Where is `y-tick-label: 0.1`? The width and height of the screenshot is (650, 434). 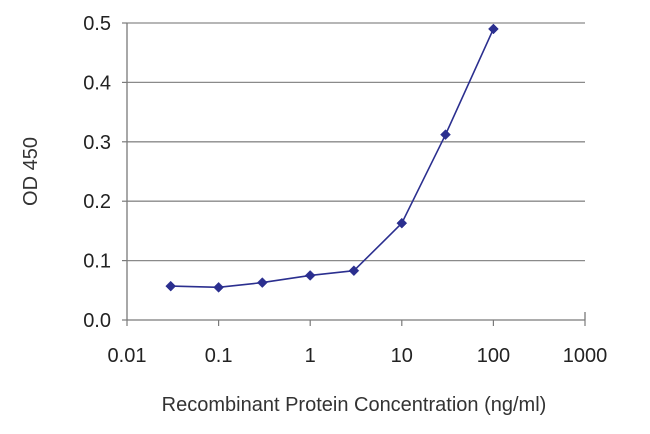 y-tick-label: 0.1 is located at coordinates (97, 262).